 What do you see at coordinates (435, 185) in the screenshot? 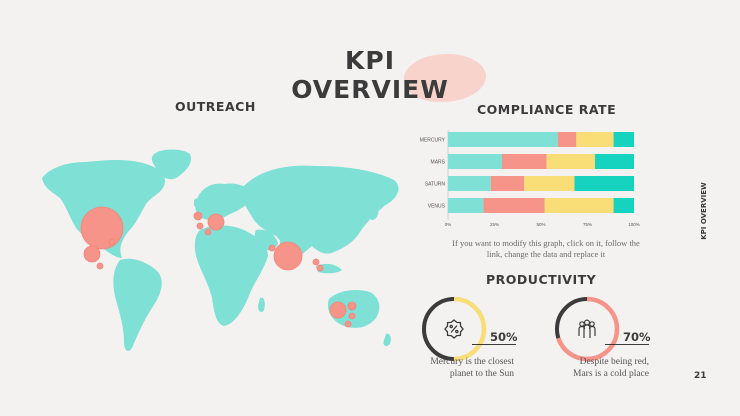
I see `category-label: SATURN` at bounding box center [435, 185].